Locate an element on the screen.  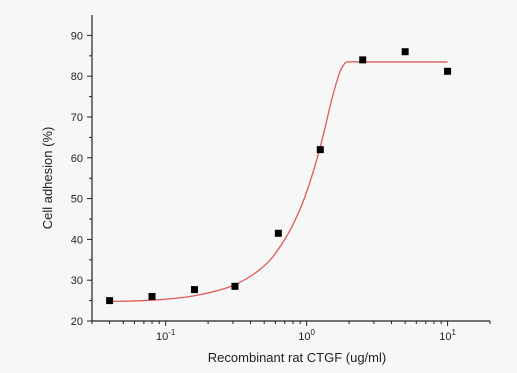
y-tick-label: 90 is located at coordinates (77, 36).